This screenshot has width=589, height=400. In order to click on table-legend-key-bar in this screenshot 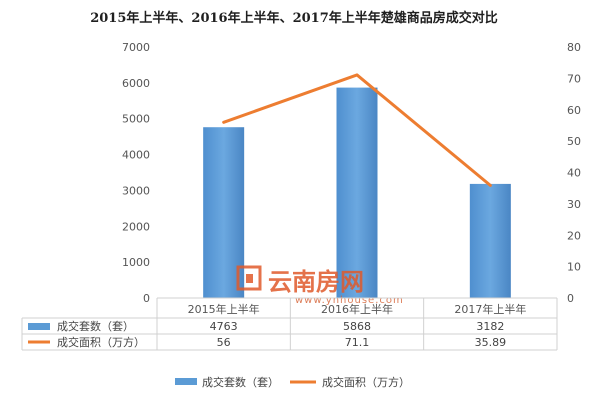, I will do `click(39, 326)`.